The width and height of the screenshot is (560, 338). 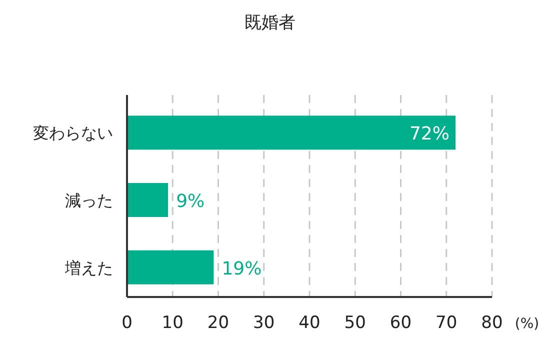 What do you see at coordinates (173, 323) in the screenshot?
I see `x-tick-label: 10` at bounding box center [173, 323].